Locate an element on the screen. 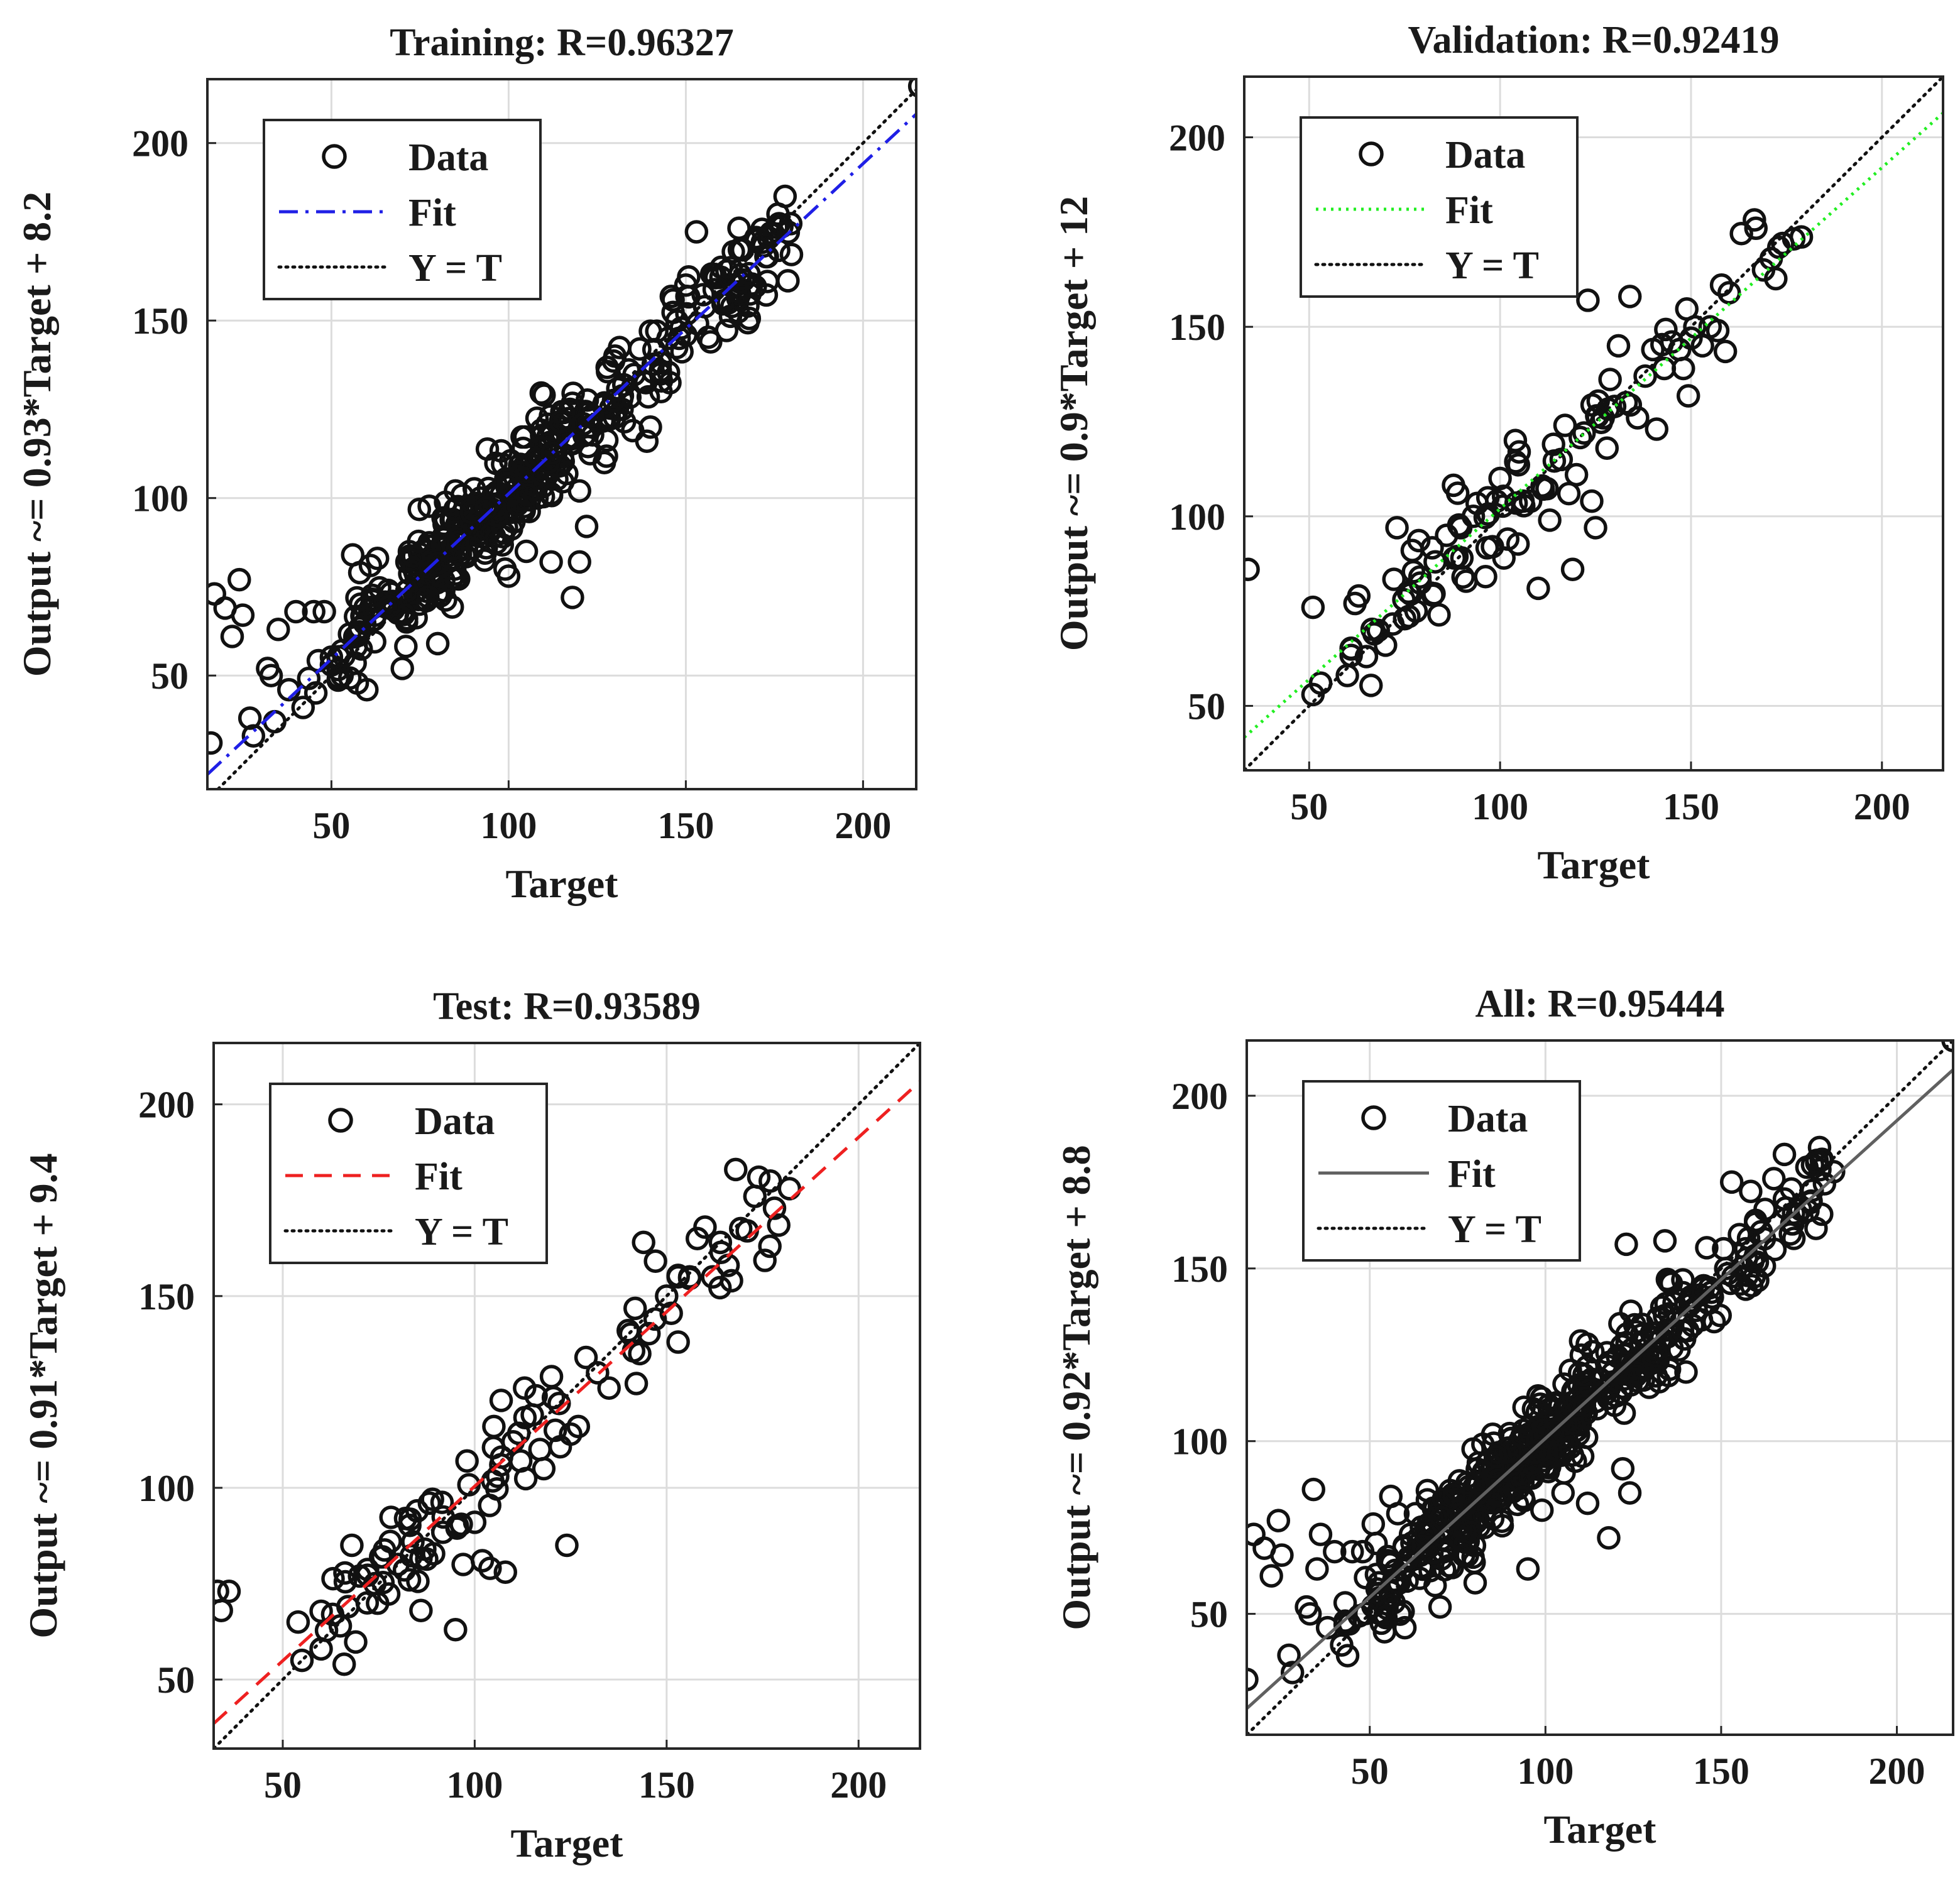 Image resolution: width=1960 pixels, height=1878 pixels. chart-title: All: R=0.95444 is located at coordinates (1600, 1004).